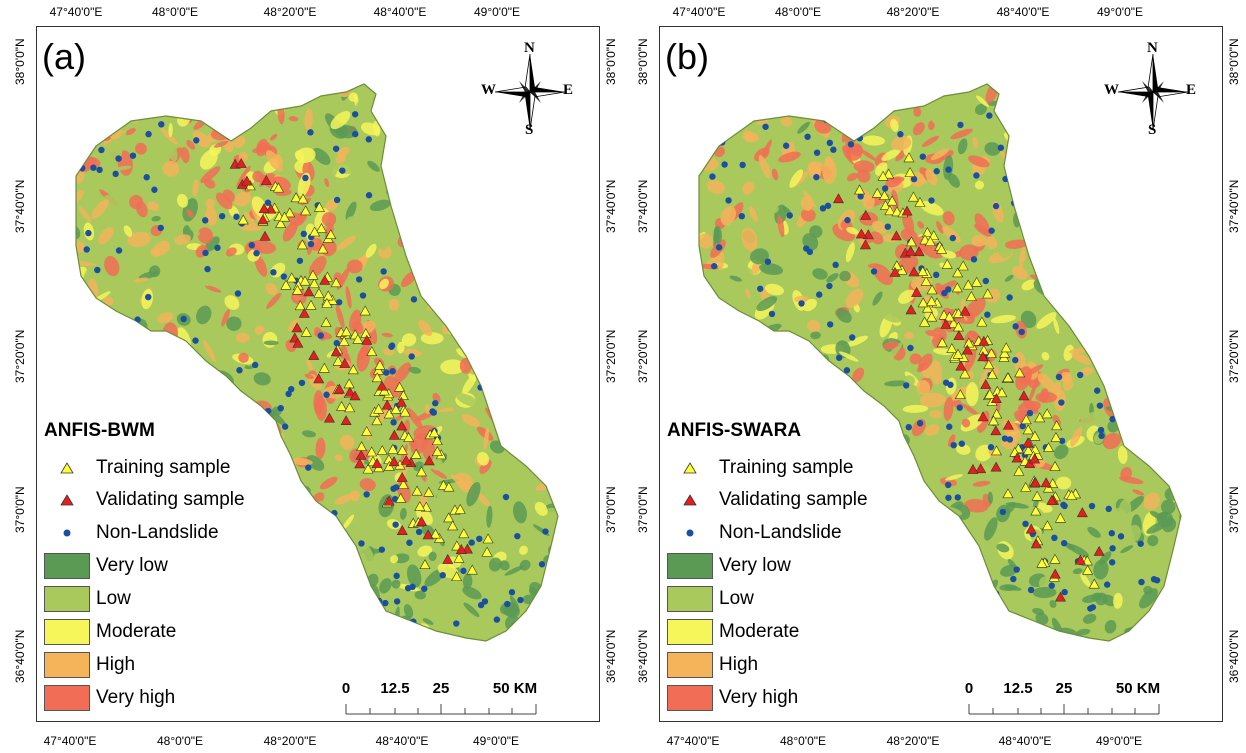 Image resolution: width=1246 pixels, height=753 pixels. What do you see at coordinates (1119, 741) in the screenshot?
I see `lon-tick: 49°0'0"E` at bounding box center [1119, 741].